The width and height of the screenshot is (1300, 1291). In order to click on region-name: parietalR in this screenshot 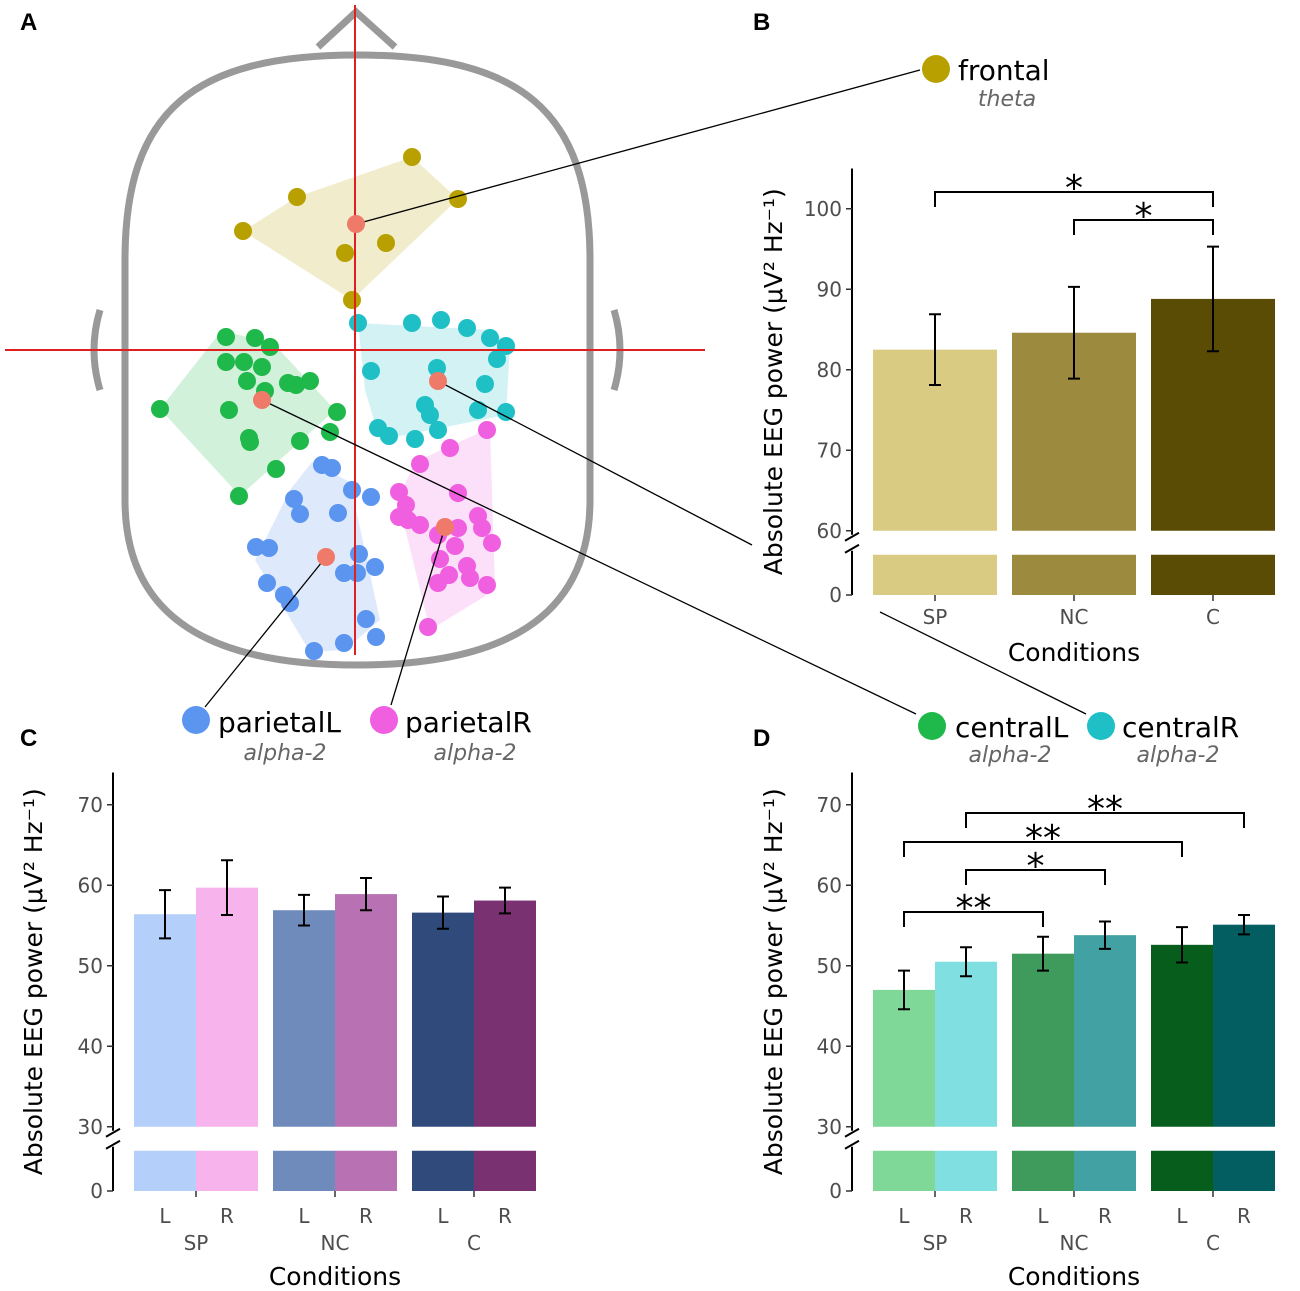, I will do `click(468, 722)`.